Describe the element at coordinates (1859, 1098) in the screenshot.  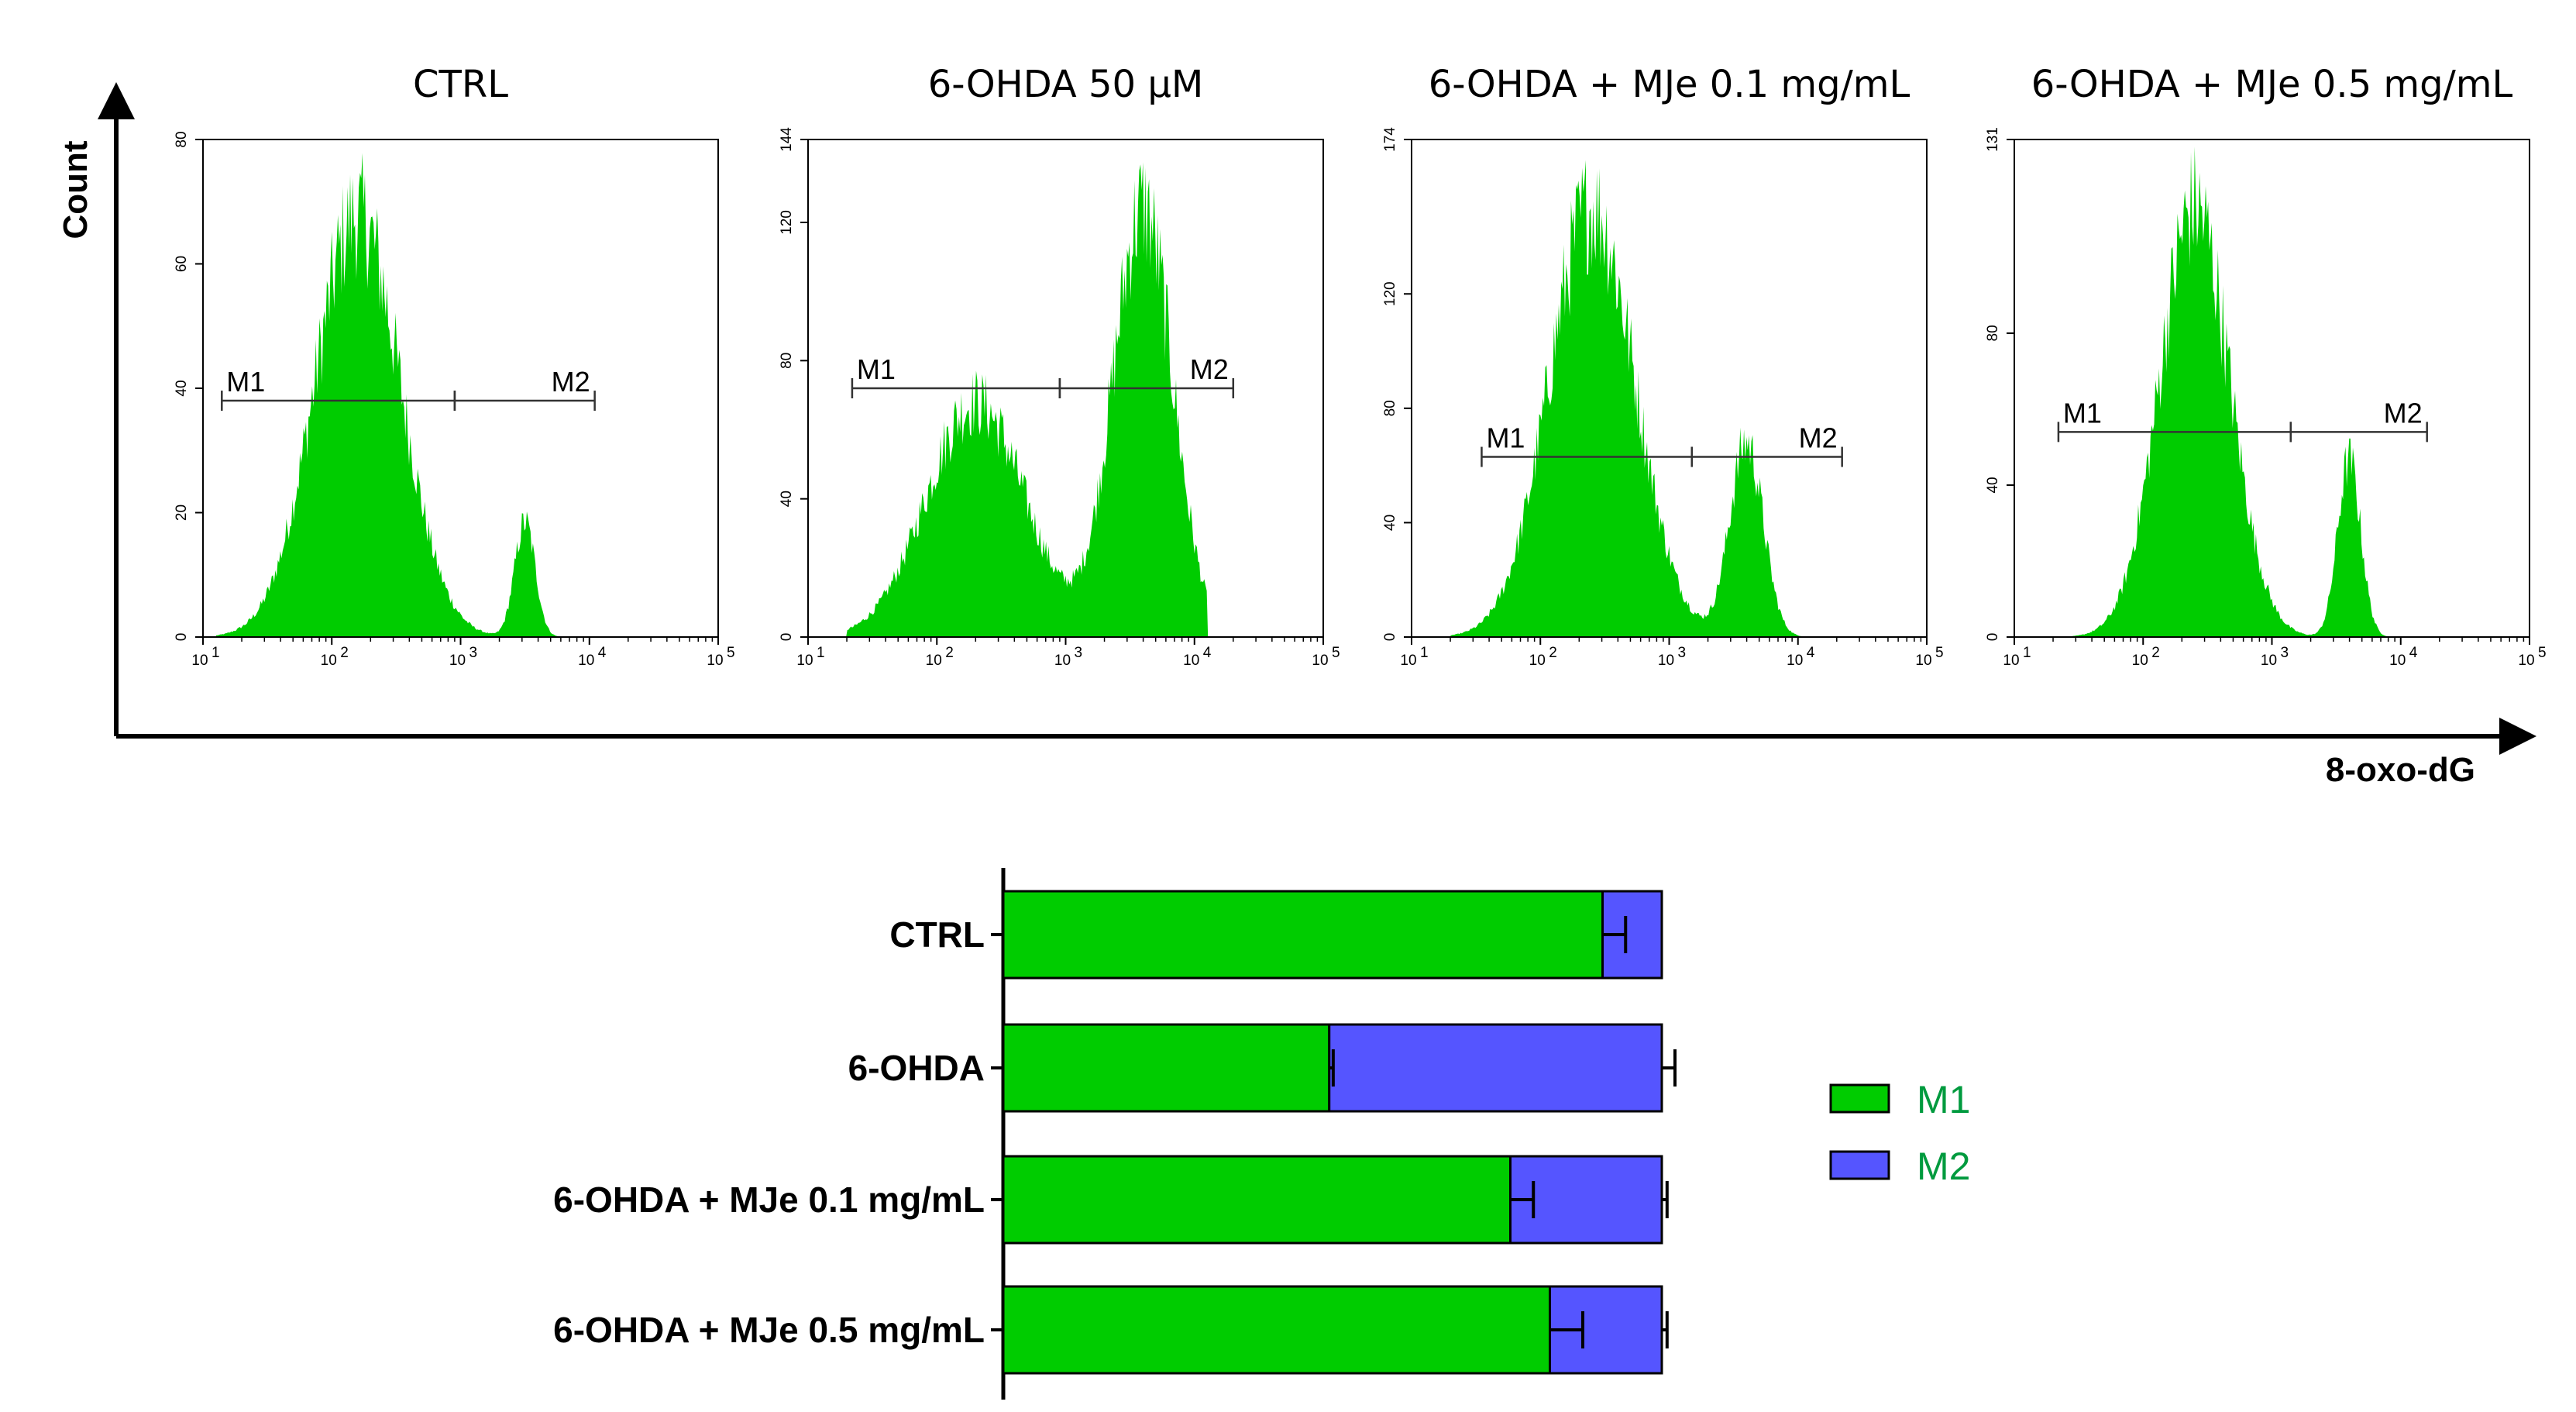
I see `legend-swatch` at that location.